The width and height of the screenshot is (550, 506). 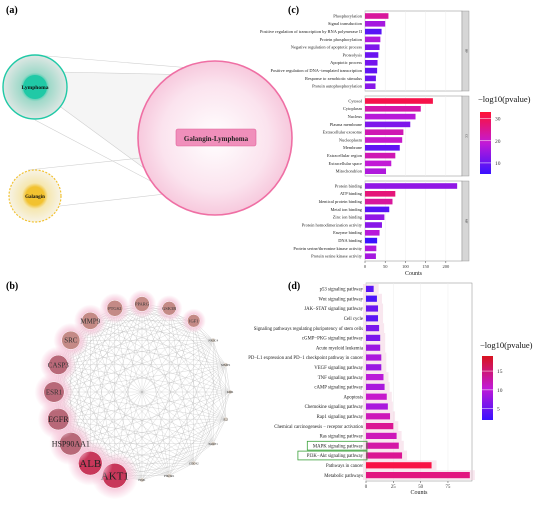 I want to click on kegg-category-label: MAPK signaling pathway, so click(x=338, y=446).